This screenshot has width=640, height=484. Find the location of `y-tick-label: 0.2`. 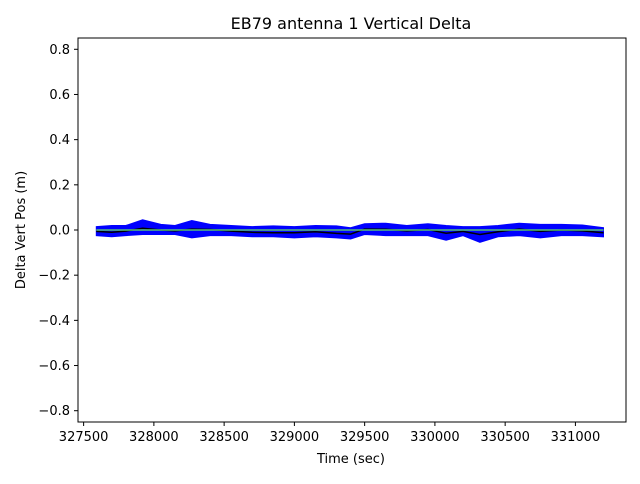

y-tick-label: 0.2 is located at coordinates (59, 185).